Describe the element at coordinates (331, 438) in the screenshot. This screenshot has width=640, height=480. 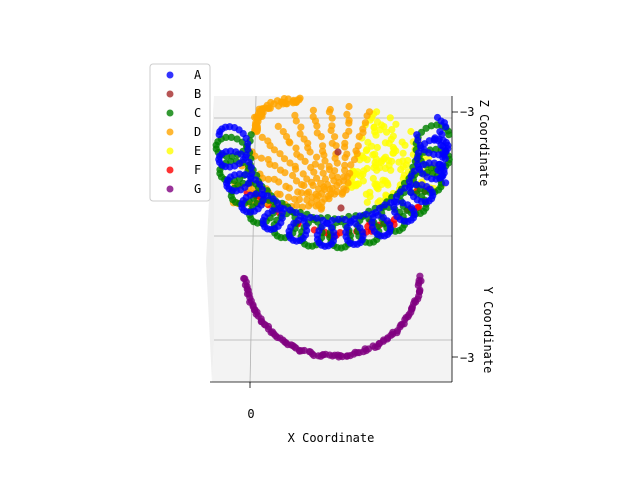
I see `x-axis-label: X Coordinate` at that location.